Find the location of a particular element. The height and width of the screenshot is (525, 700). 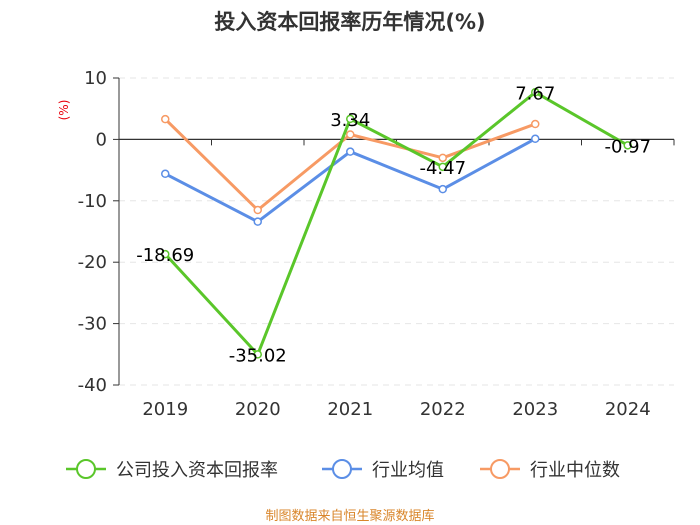

legend: 公司投入资本回报率 行业均值 行业中位数 is located at coordinates (343, 470).